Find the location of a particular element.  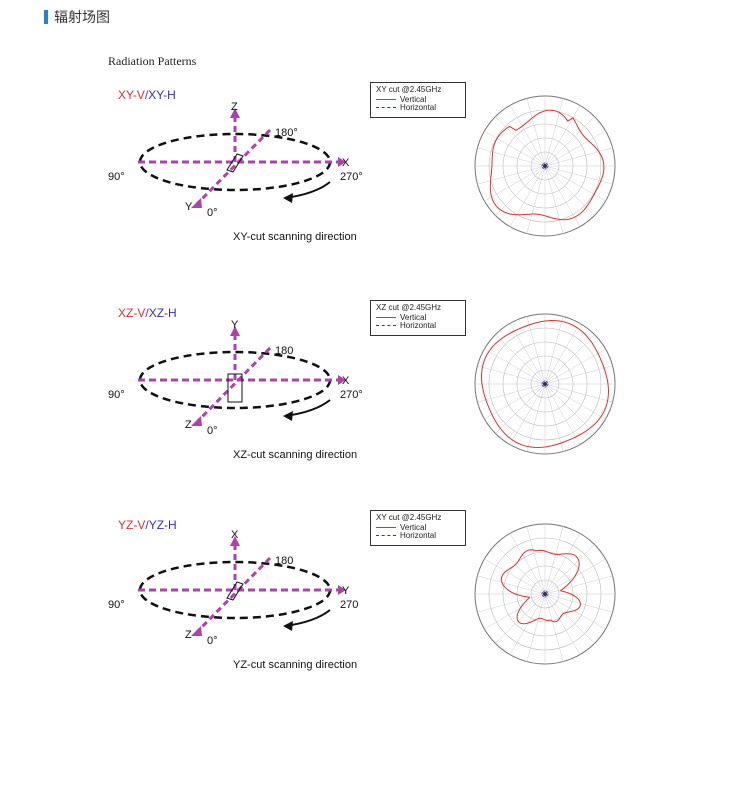

axis-diag-label: Z is located at coordinates (188, 425).